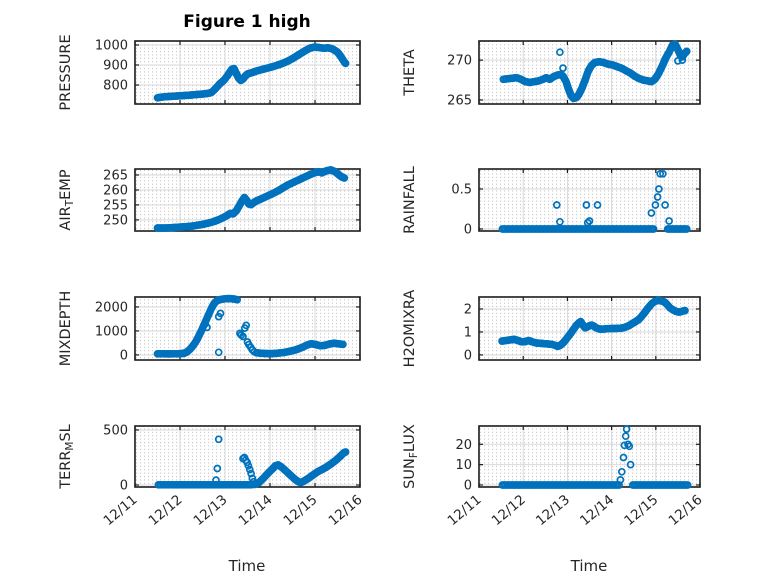 This screenshot has width=778, height=583. Describe the element at coordinates (461, 190) in the screenshot. I see `y-tick-label: 0.5` at that location.